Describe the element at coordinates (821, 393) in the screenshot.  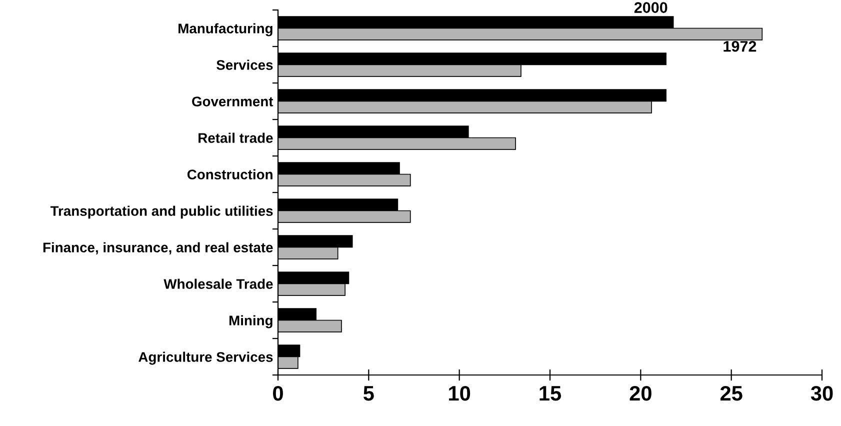
I see `x-tick-label: 30` at that location.